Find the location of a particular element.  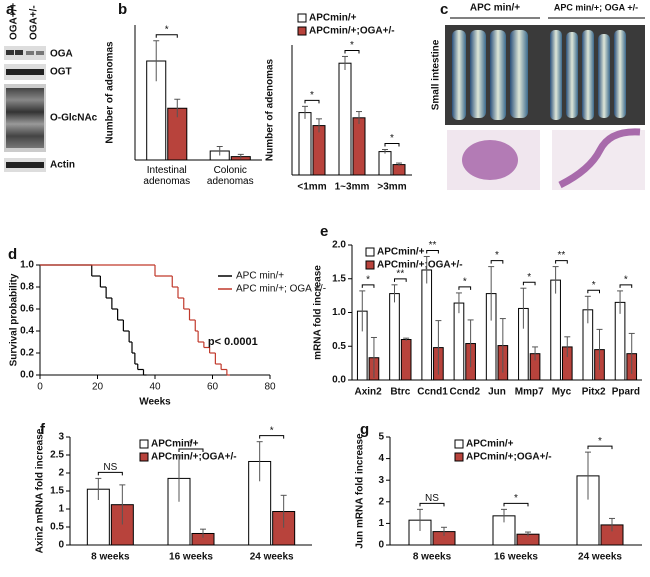

group-label: APC min/+; OGA +/- is located at coordinates (596, 7).